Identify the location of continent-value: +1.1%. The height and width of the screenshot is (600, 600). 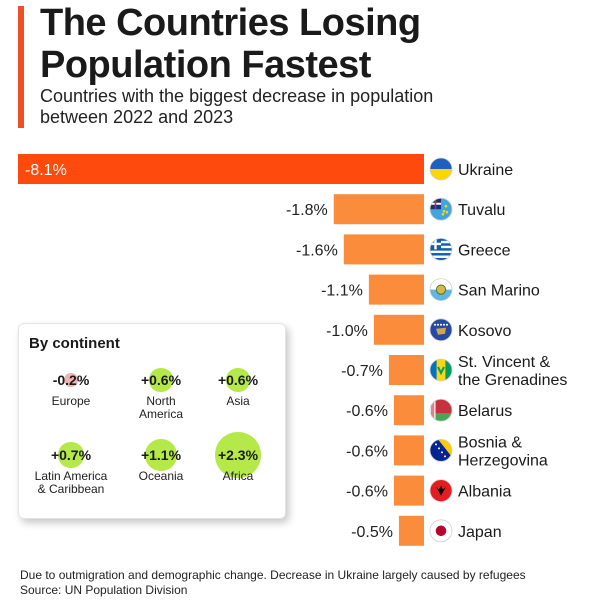
(161, 455).